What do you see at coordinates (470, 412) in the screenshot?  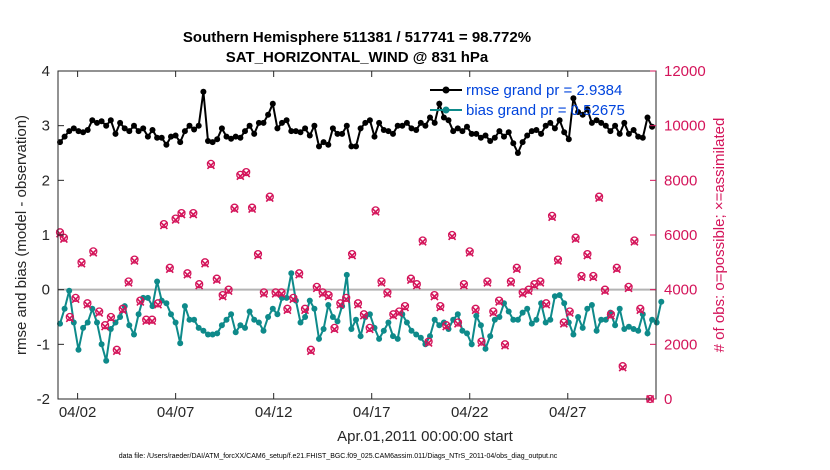 I see `x-tick-label: 04/22` at bounding box center [470, 412].